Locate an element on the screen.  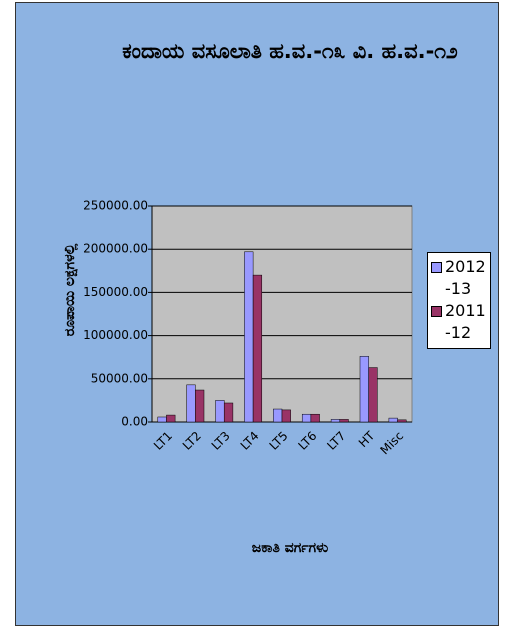
x-tick-label: HT is located at coordinates (367, 439).